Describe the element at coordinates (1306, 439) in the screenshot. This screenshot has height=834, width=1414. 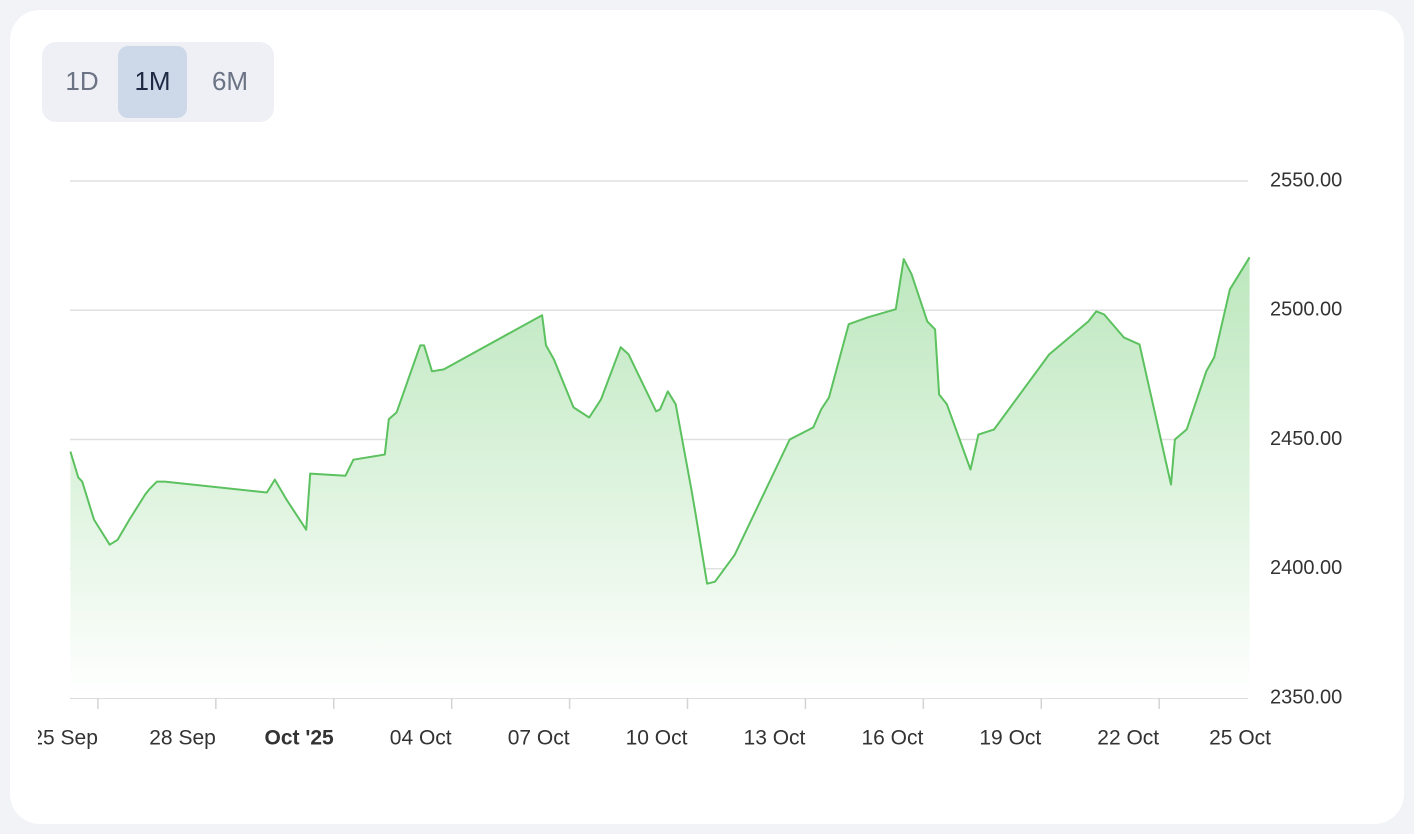
I see `y-tick-label: 2450.00` at that location.